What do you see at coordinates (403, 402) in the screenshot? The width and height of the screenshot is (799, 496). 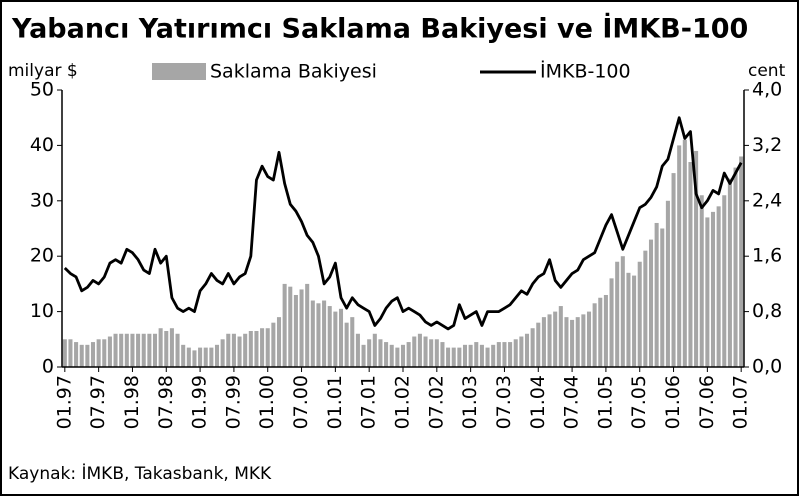 I see `x-tick-label: 01.02` at bounding box center [403, 402].